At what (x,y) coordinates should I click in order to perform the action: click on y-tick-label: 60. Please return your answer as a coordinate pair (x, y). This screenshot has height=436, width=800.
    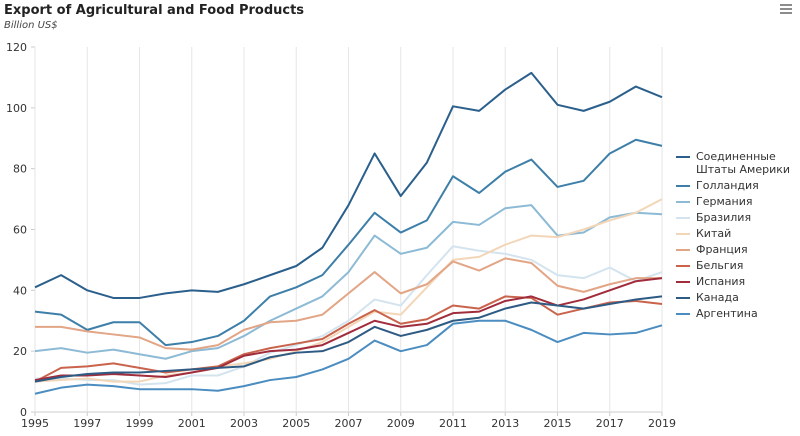
    Looking at the image, I should click on (20, 230).